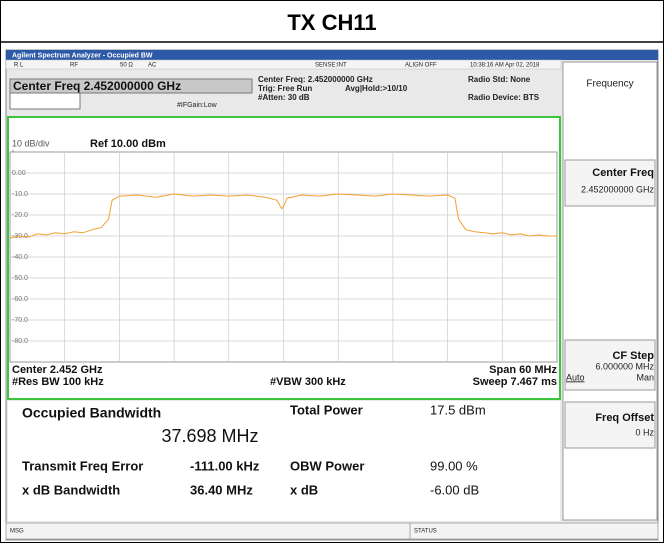 This screenshot has height=543, width=664. Describe the element at coordinates (645, 377) in the screenshot. I see `option-man: Man` at that location.